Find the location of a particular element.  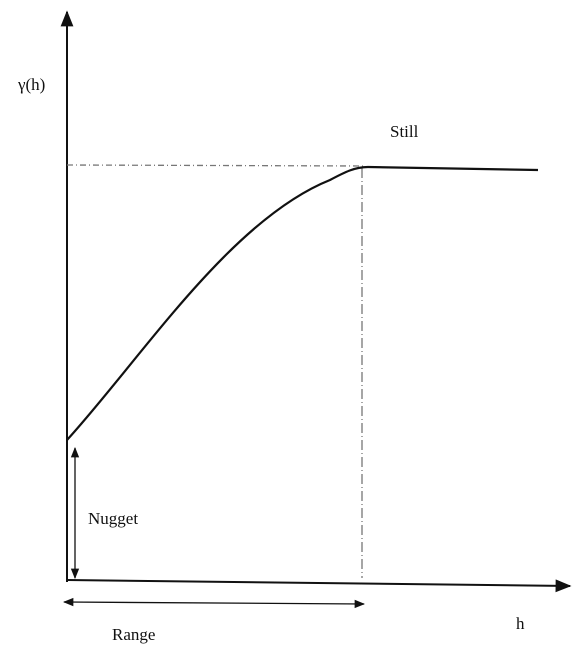

sill-guide is located at coordinates (216, 165).